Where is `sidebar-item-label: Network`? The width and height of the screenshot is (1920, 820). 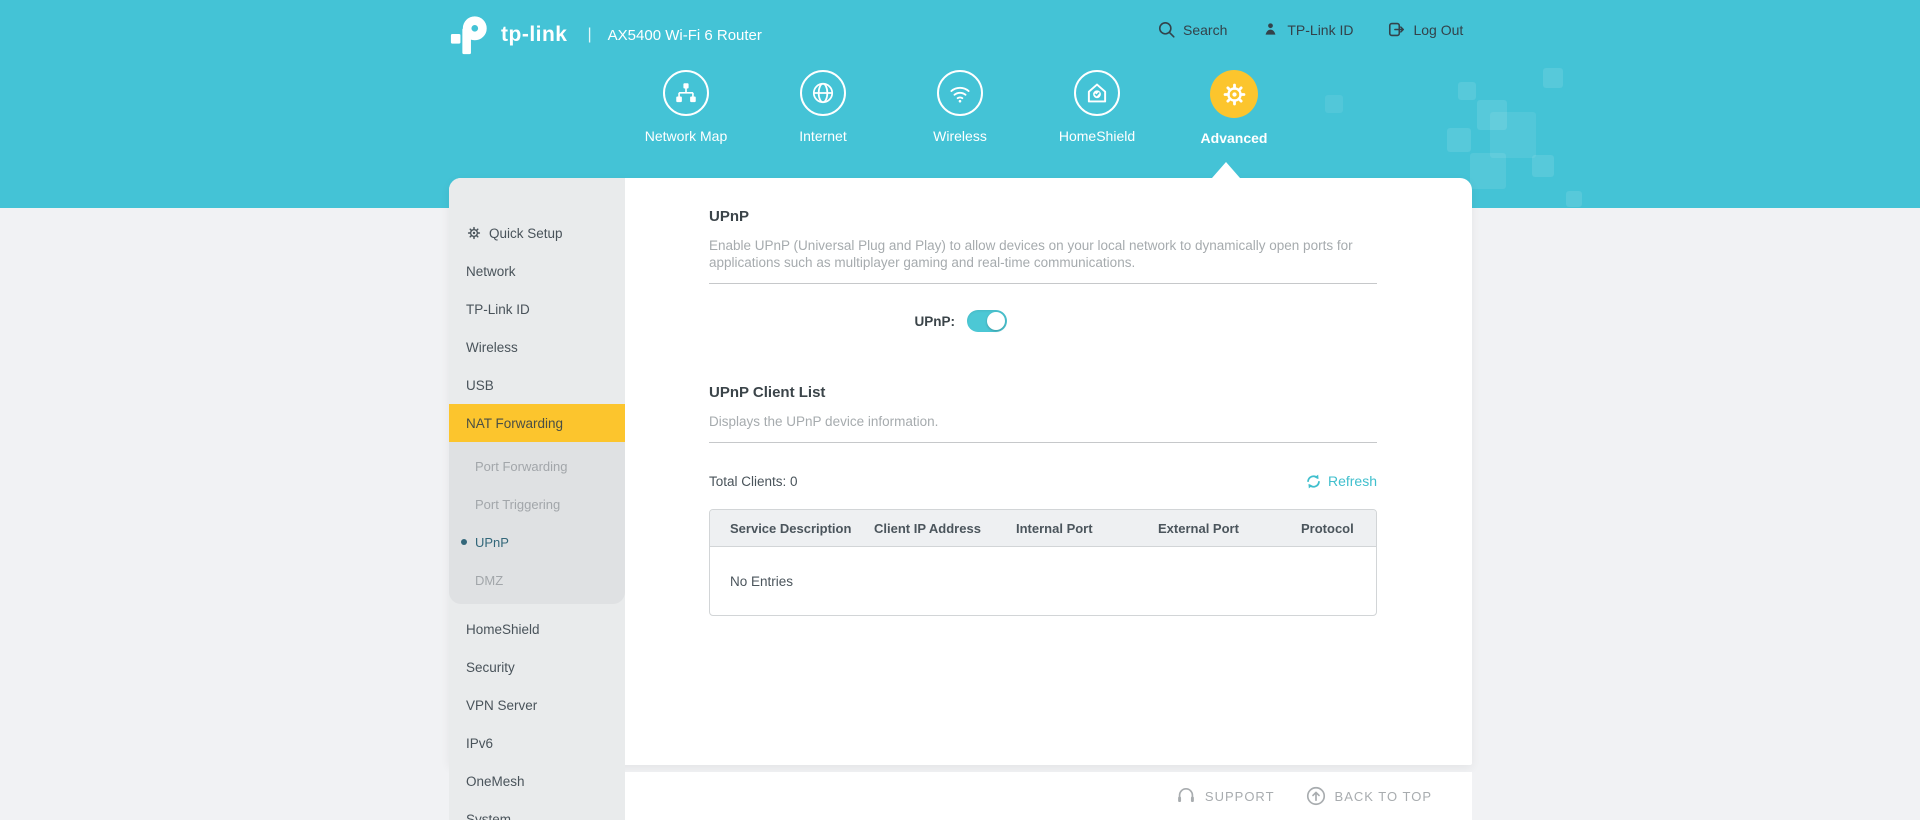
sidebar-item-label: Network is located at coordinates (491, 271).